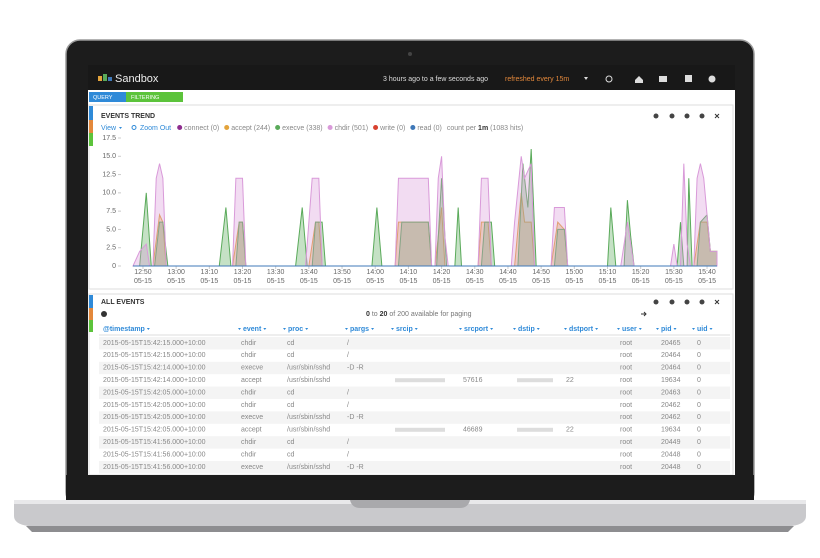 The image size is (820, 558). I want to click on column-header: pargs, so click(359, 329).